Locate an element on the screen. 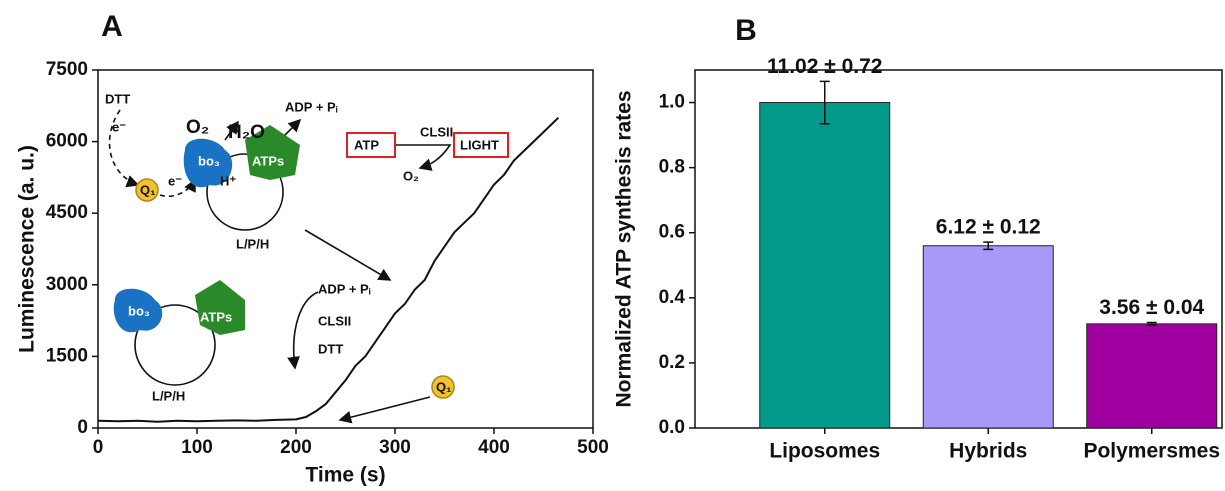  y-tick-label: 1.0 is located at coordinates (672, 102).